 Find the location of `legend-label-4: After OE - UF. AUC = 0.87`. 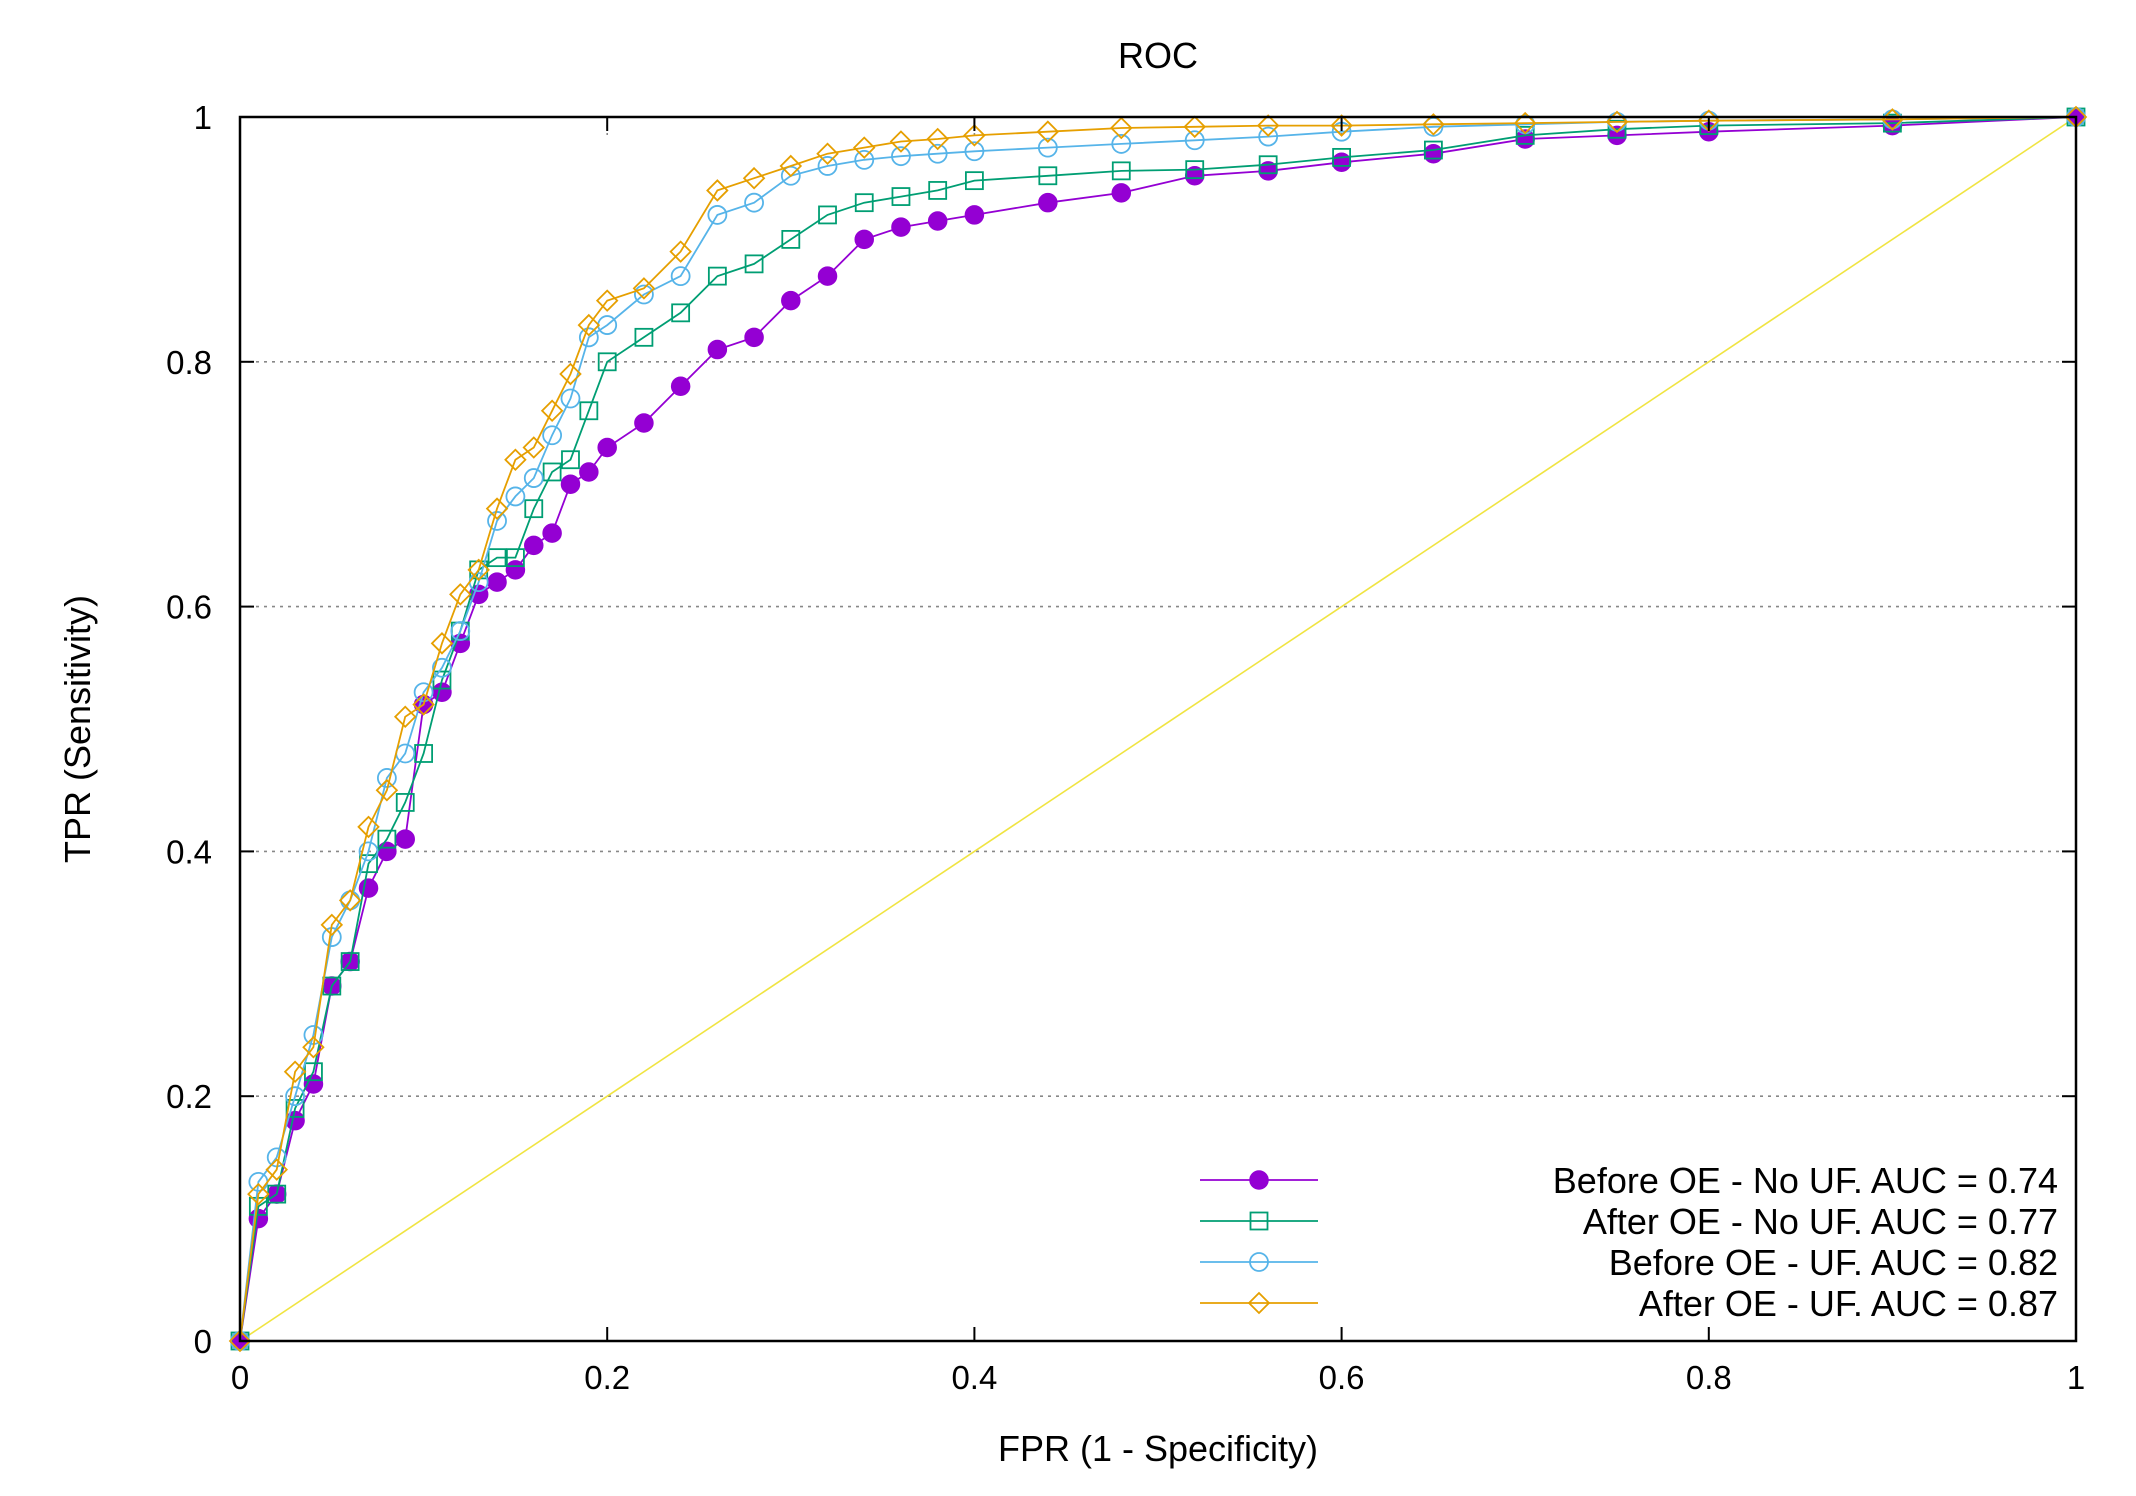

legend-label-4: After OE - UF. AUC = 0.87 is located at coordinates (1848, 1303).